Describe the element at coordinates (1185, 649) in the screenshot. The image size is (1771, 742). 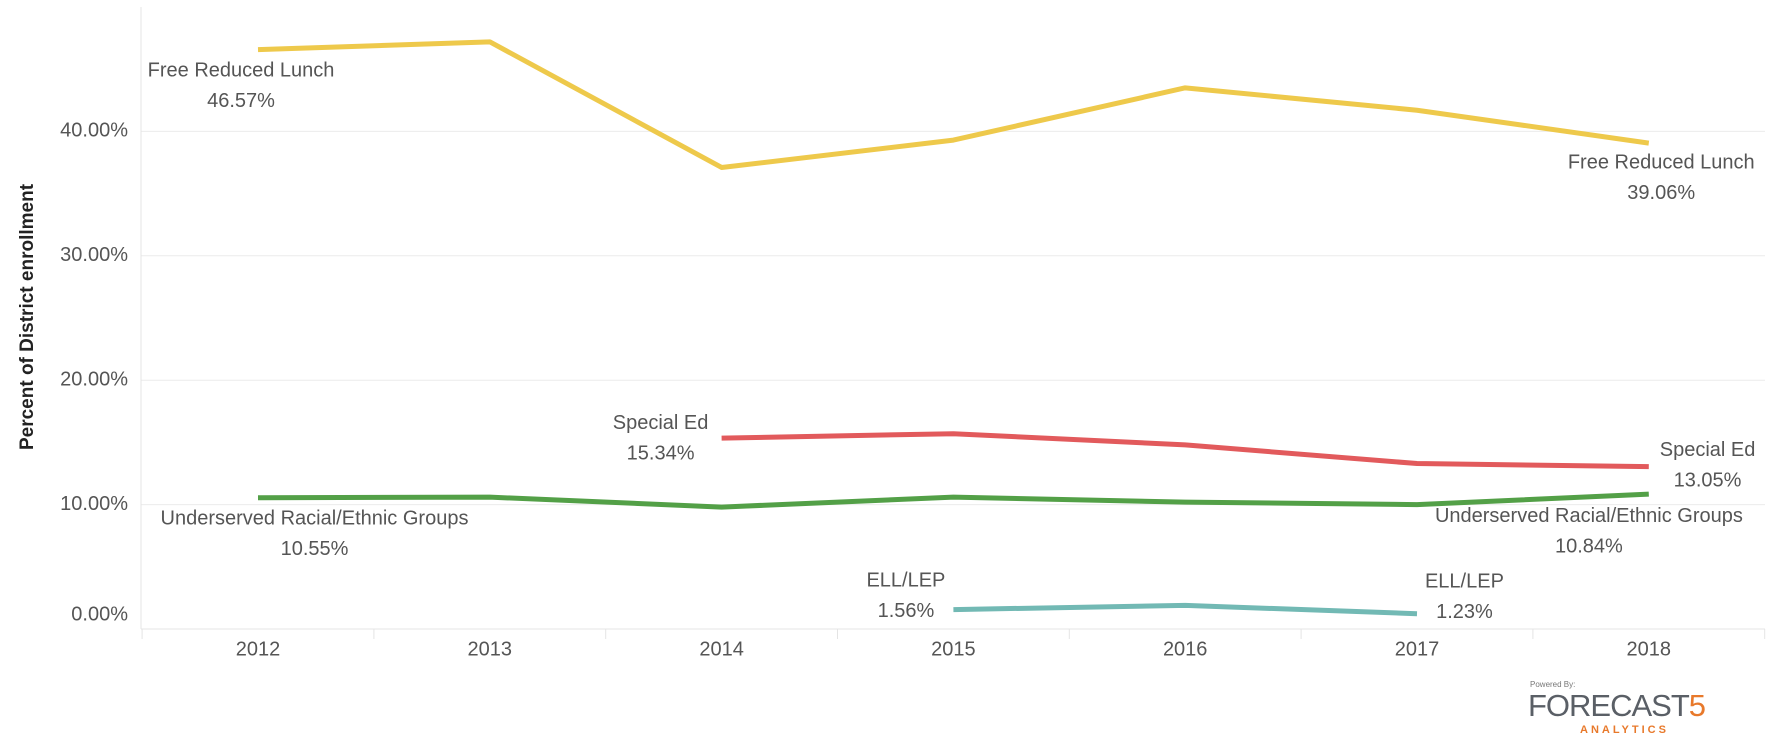
I see `x-tick-label: 2016` at that location.